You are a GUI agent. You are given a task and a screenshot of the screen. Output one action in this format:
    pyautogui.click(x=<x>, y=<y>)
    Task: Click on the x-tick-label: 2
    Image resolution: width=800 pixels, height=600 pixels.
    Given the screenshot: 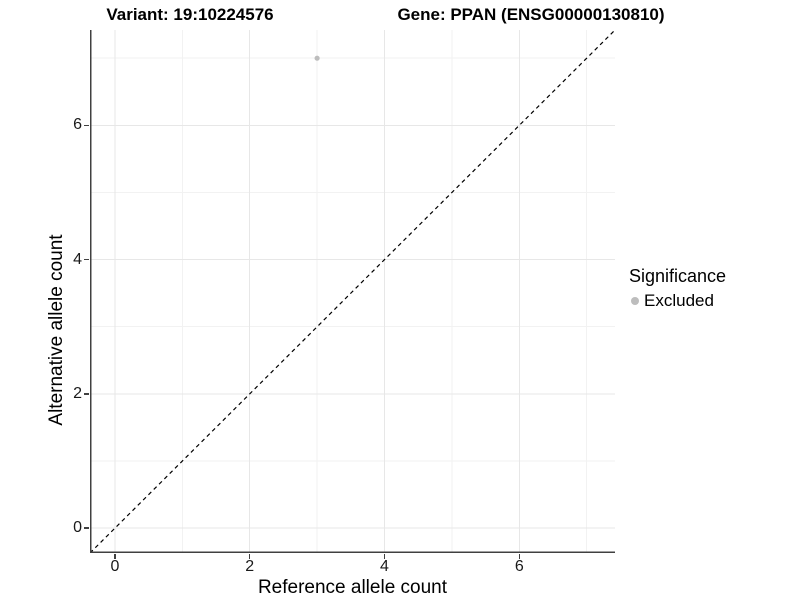 What is the action you would take?
    pyautogui.click(x=250, y=566)
    